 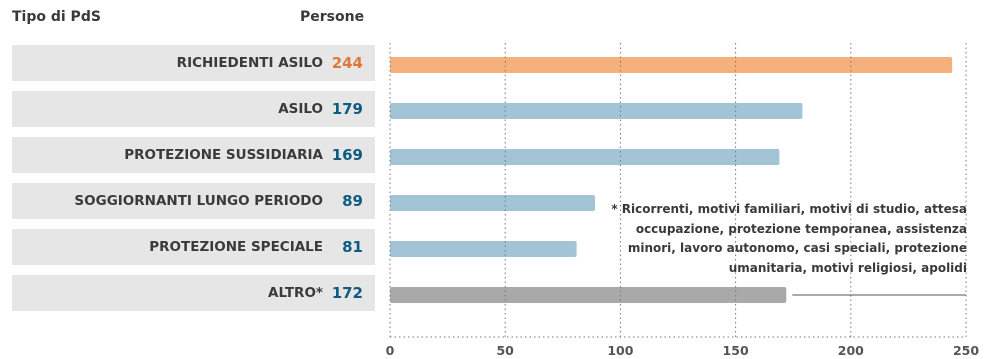 I want to click on x-tick-label: 100, so click(x=620, y=350).